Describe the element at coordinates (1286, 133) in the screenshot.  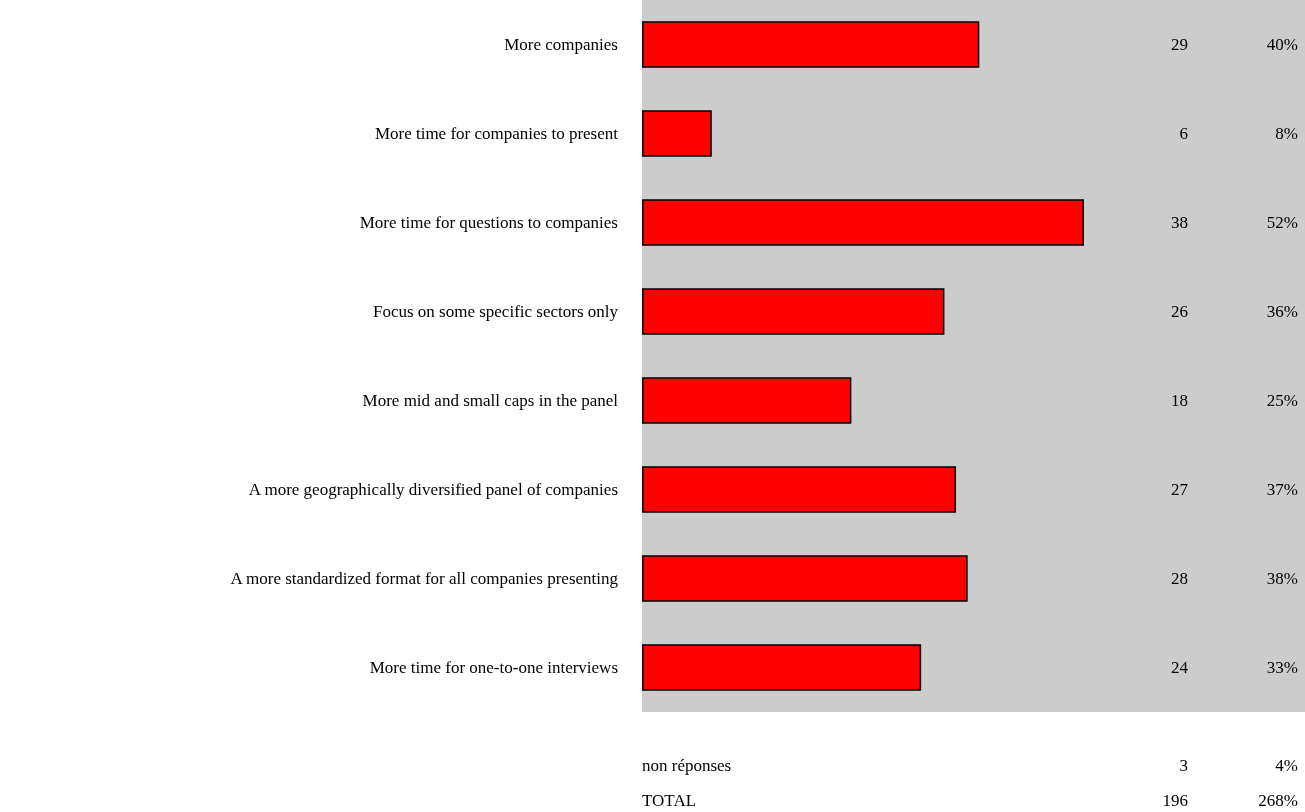
I see `text: 8%` at that location.